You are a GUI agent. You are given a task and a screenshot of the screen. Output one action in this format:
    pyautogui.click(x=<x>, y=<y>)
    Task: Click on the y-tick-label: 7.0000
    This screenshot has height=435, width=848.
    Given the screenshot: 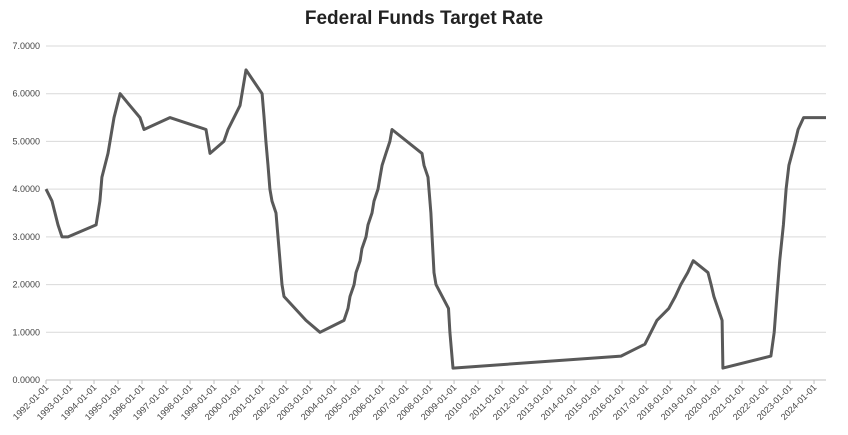 What is the action you would take?
    pyautogui.click(x=26, y=46)
    